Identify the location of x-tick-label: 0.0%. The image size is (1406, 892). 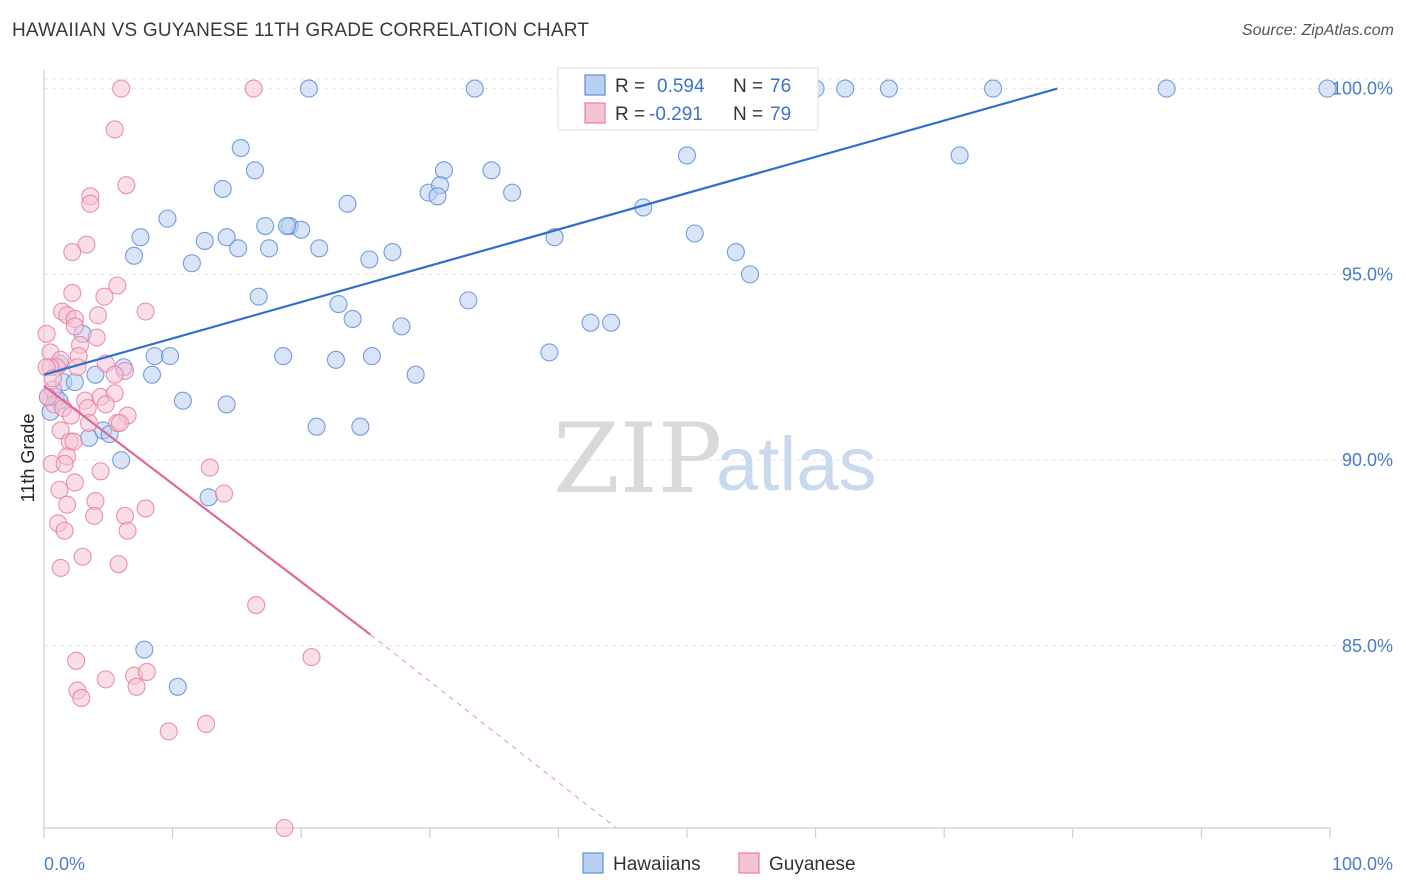
(64, 864).